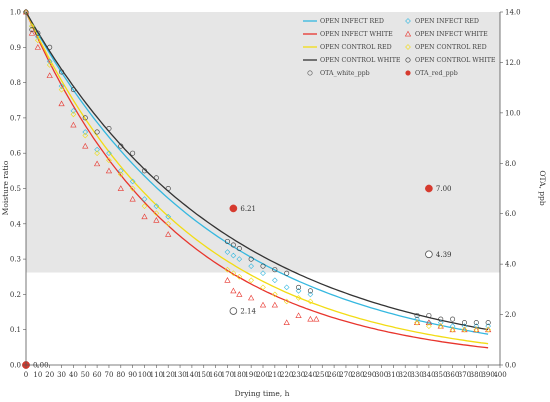  What do you see at coordinates (452, 375) in the screenshot?
I see `x-tick-label-36: 360` at bounding box center [452, 375].